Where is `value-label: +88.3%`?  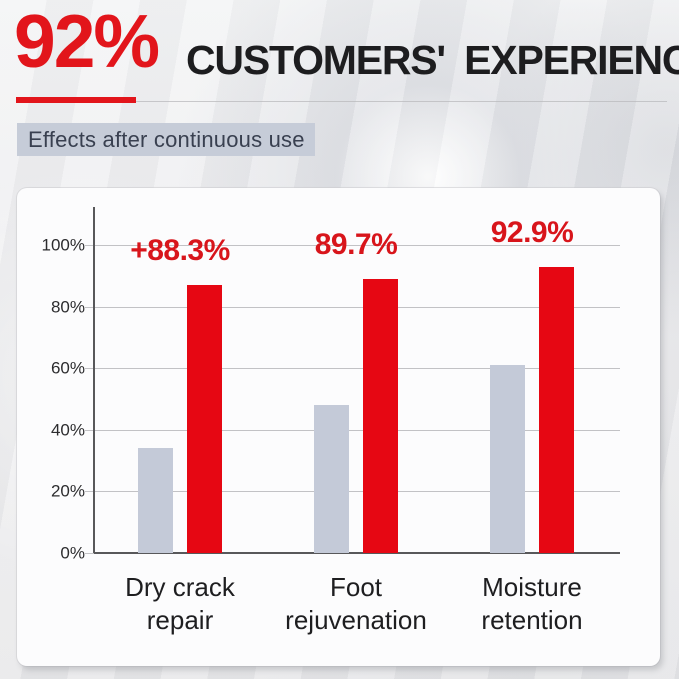 value-label: +88.3% is located at coordinates (180, 251).